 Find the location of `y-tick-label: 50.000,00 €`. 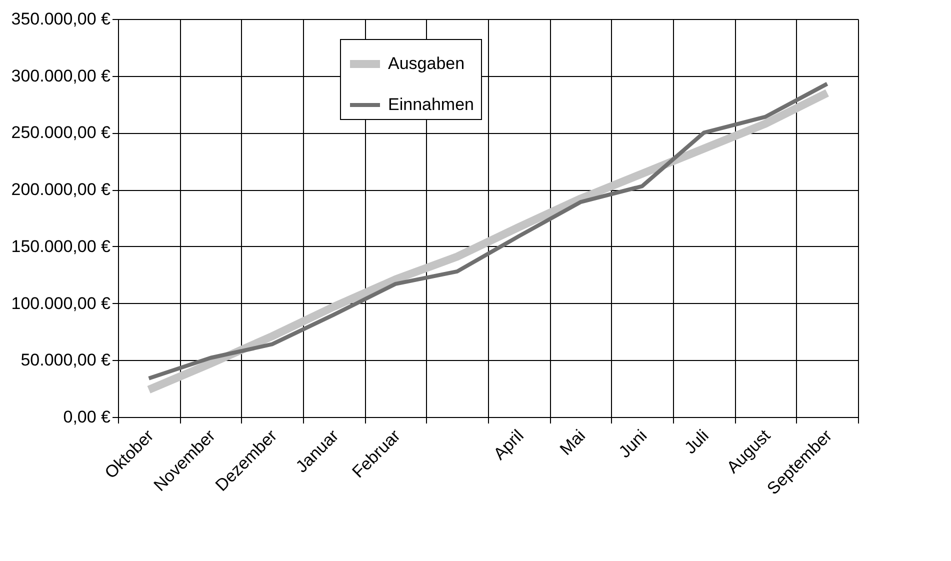

y-tick-label: 50.000,00 € is located at coordinates (66, 360).